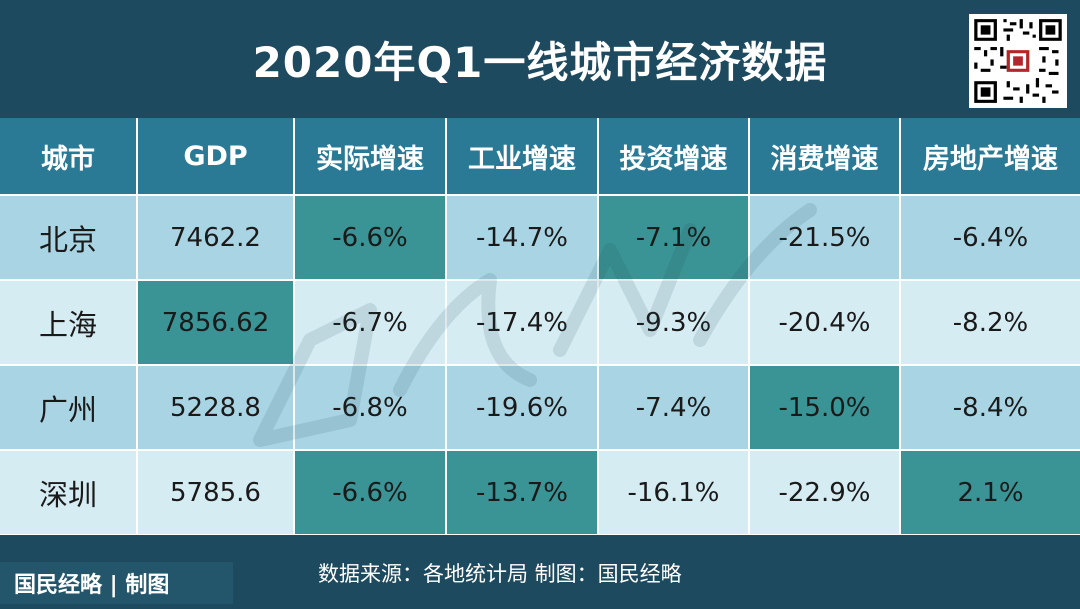  What do you see at coordinates (825, 157) in the screenshot?
I see `column-header-consumption-growth: 消费增速` at bounding box center [825, 157].